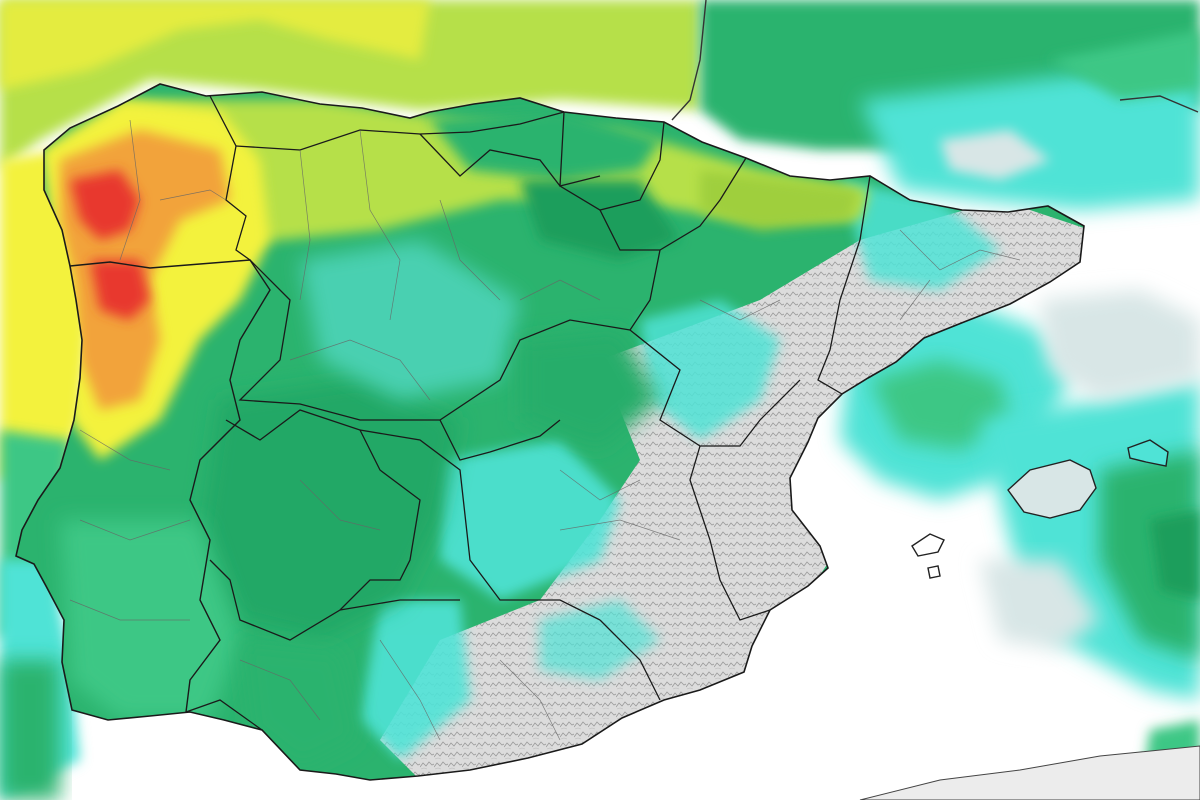 The width and height of the screenshot is (1200, 800). What do you see at coordinates (689, 60) in the screenshot?
I see `france-coast-line` at bounding box center [689, 60].